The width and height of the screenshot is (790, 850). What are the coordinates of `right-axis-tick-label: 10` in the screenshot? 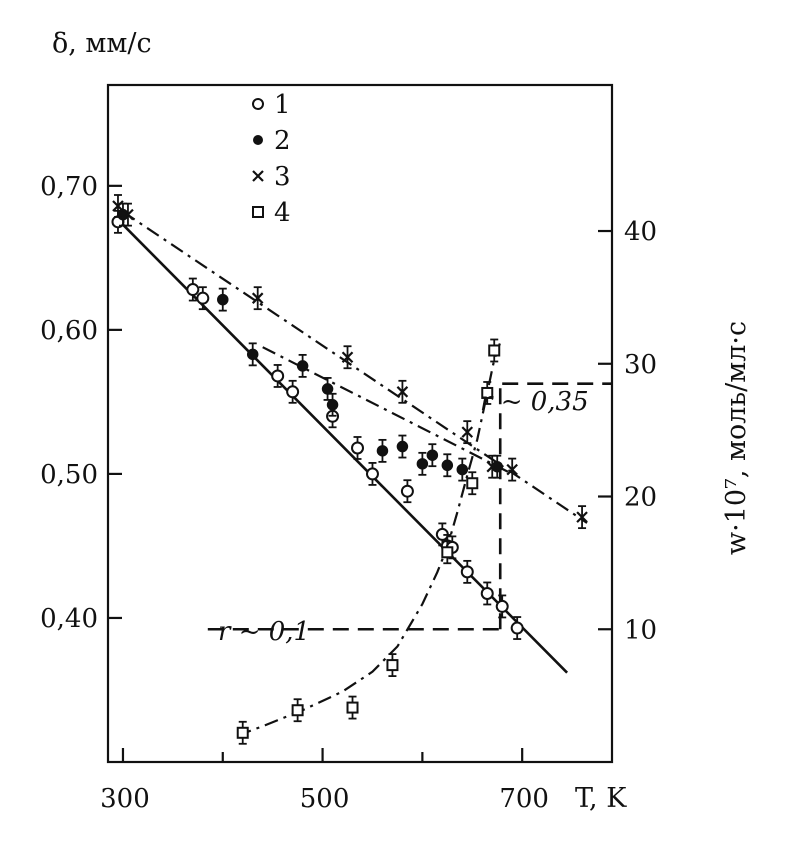 It's located at (640, 630).